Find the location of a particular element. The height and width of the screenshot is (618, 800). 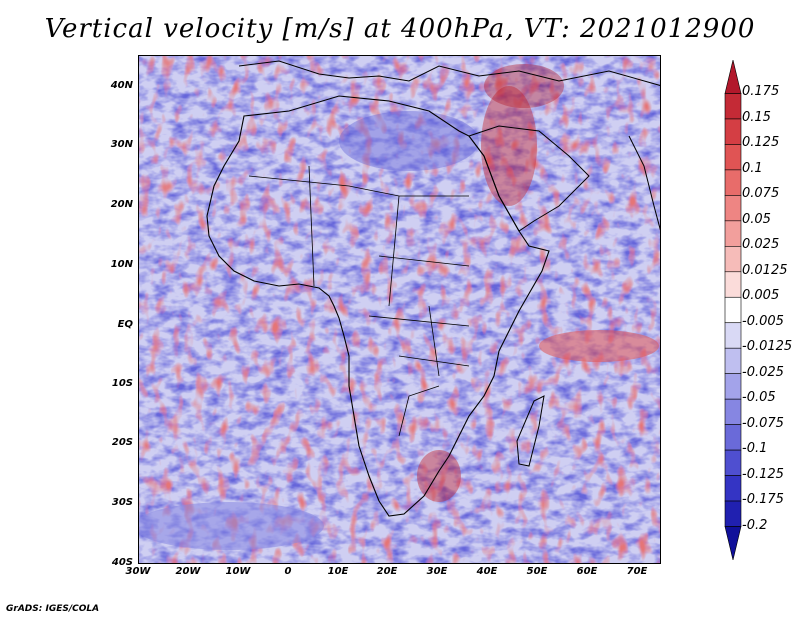

lon-label-30e: 30E is located at coordinates (437, 571).